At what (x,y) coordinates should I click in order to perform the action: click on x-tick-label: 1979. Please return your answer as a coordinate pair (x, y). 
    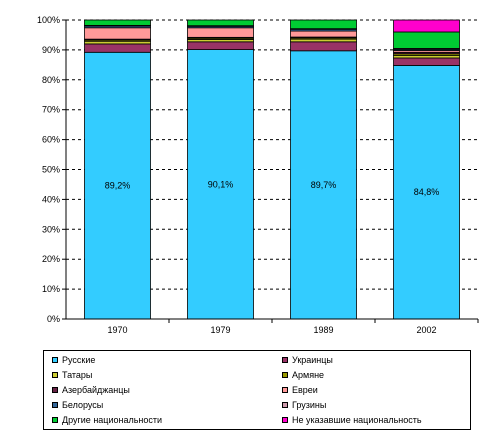
    Looking at the image, I should click on (220, 330).